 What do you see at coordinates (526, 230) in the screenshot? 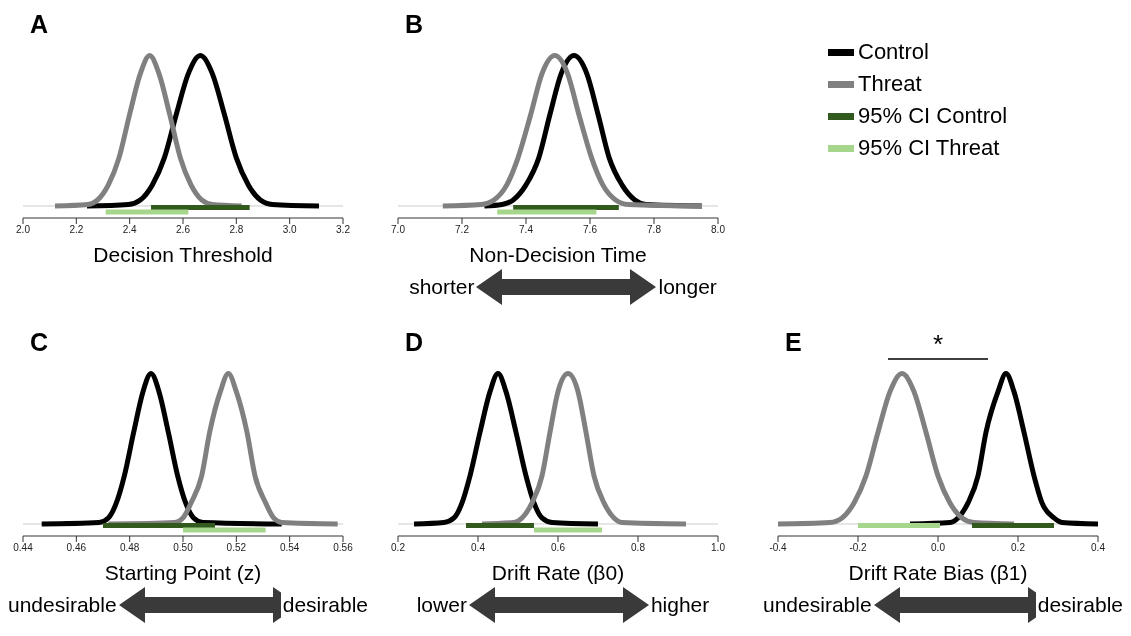
I see `x-tick-label: 7.4` at bounding box center [526, 230].